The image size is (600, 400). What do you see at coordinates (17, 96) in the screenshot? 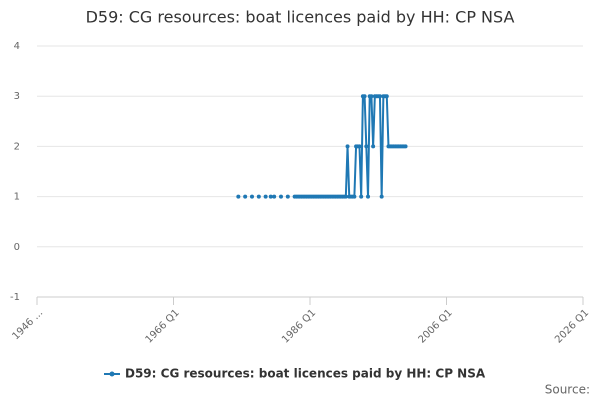
I see `y-tick-label: 3` at bounding box center [17, 96].